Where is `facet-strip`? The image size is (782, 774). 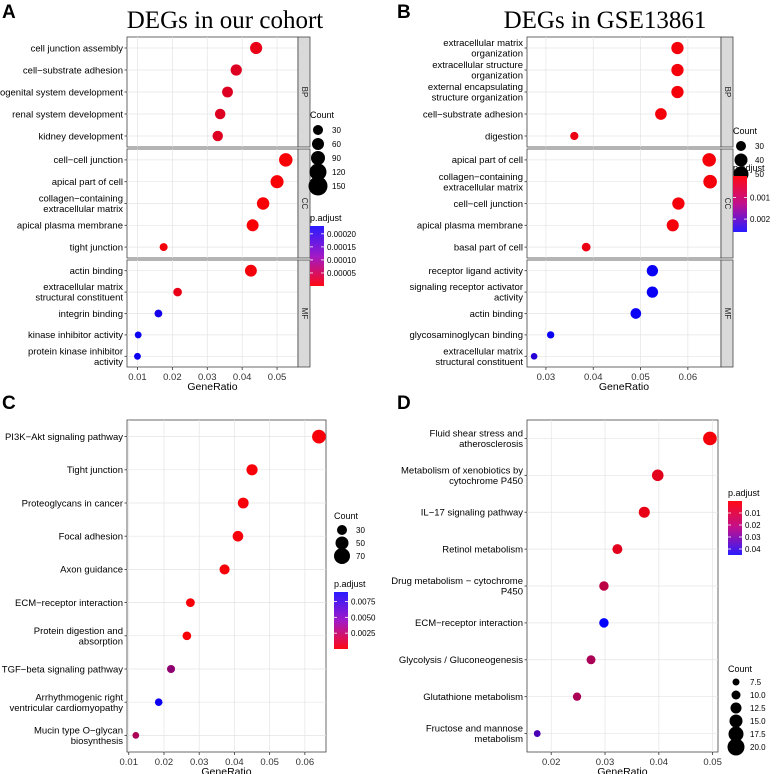 facet-strip is located at coordinates (304, 92).